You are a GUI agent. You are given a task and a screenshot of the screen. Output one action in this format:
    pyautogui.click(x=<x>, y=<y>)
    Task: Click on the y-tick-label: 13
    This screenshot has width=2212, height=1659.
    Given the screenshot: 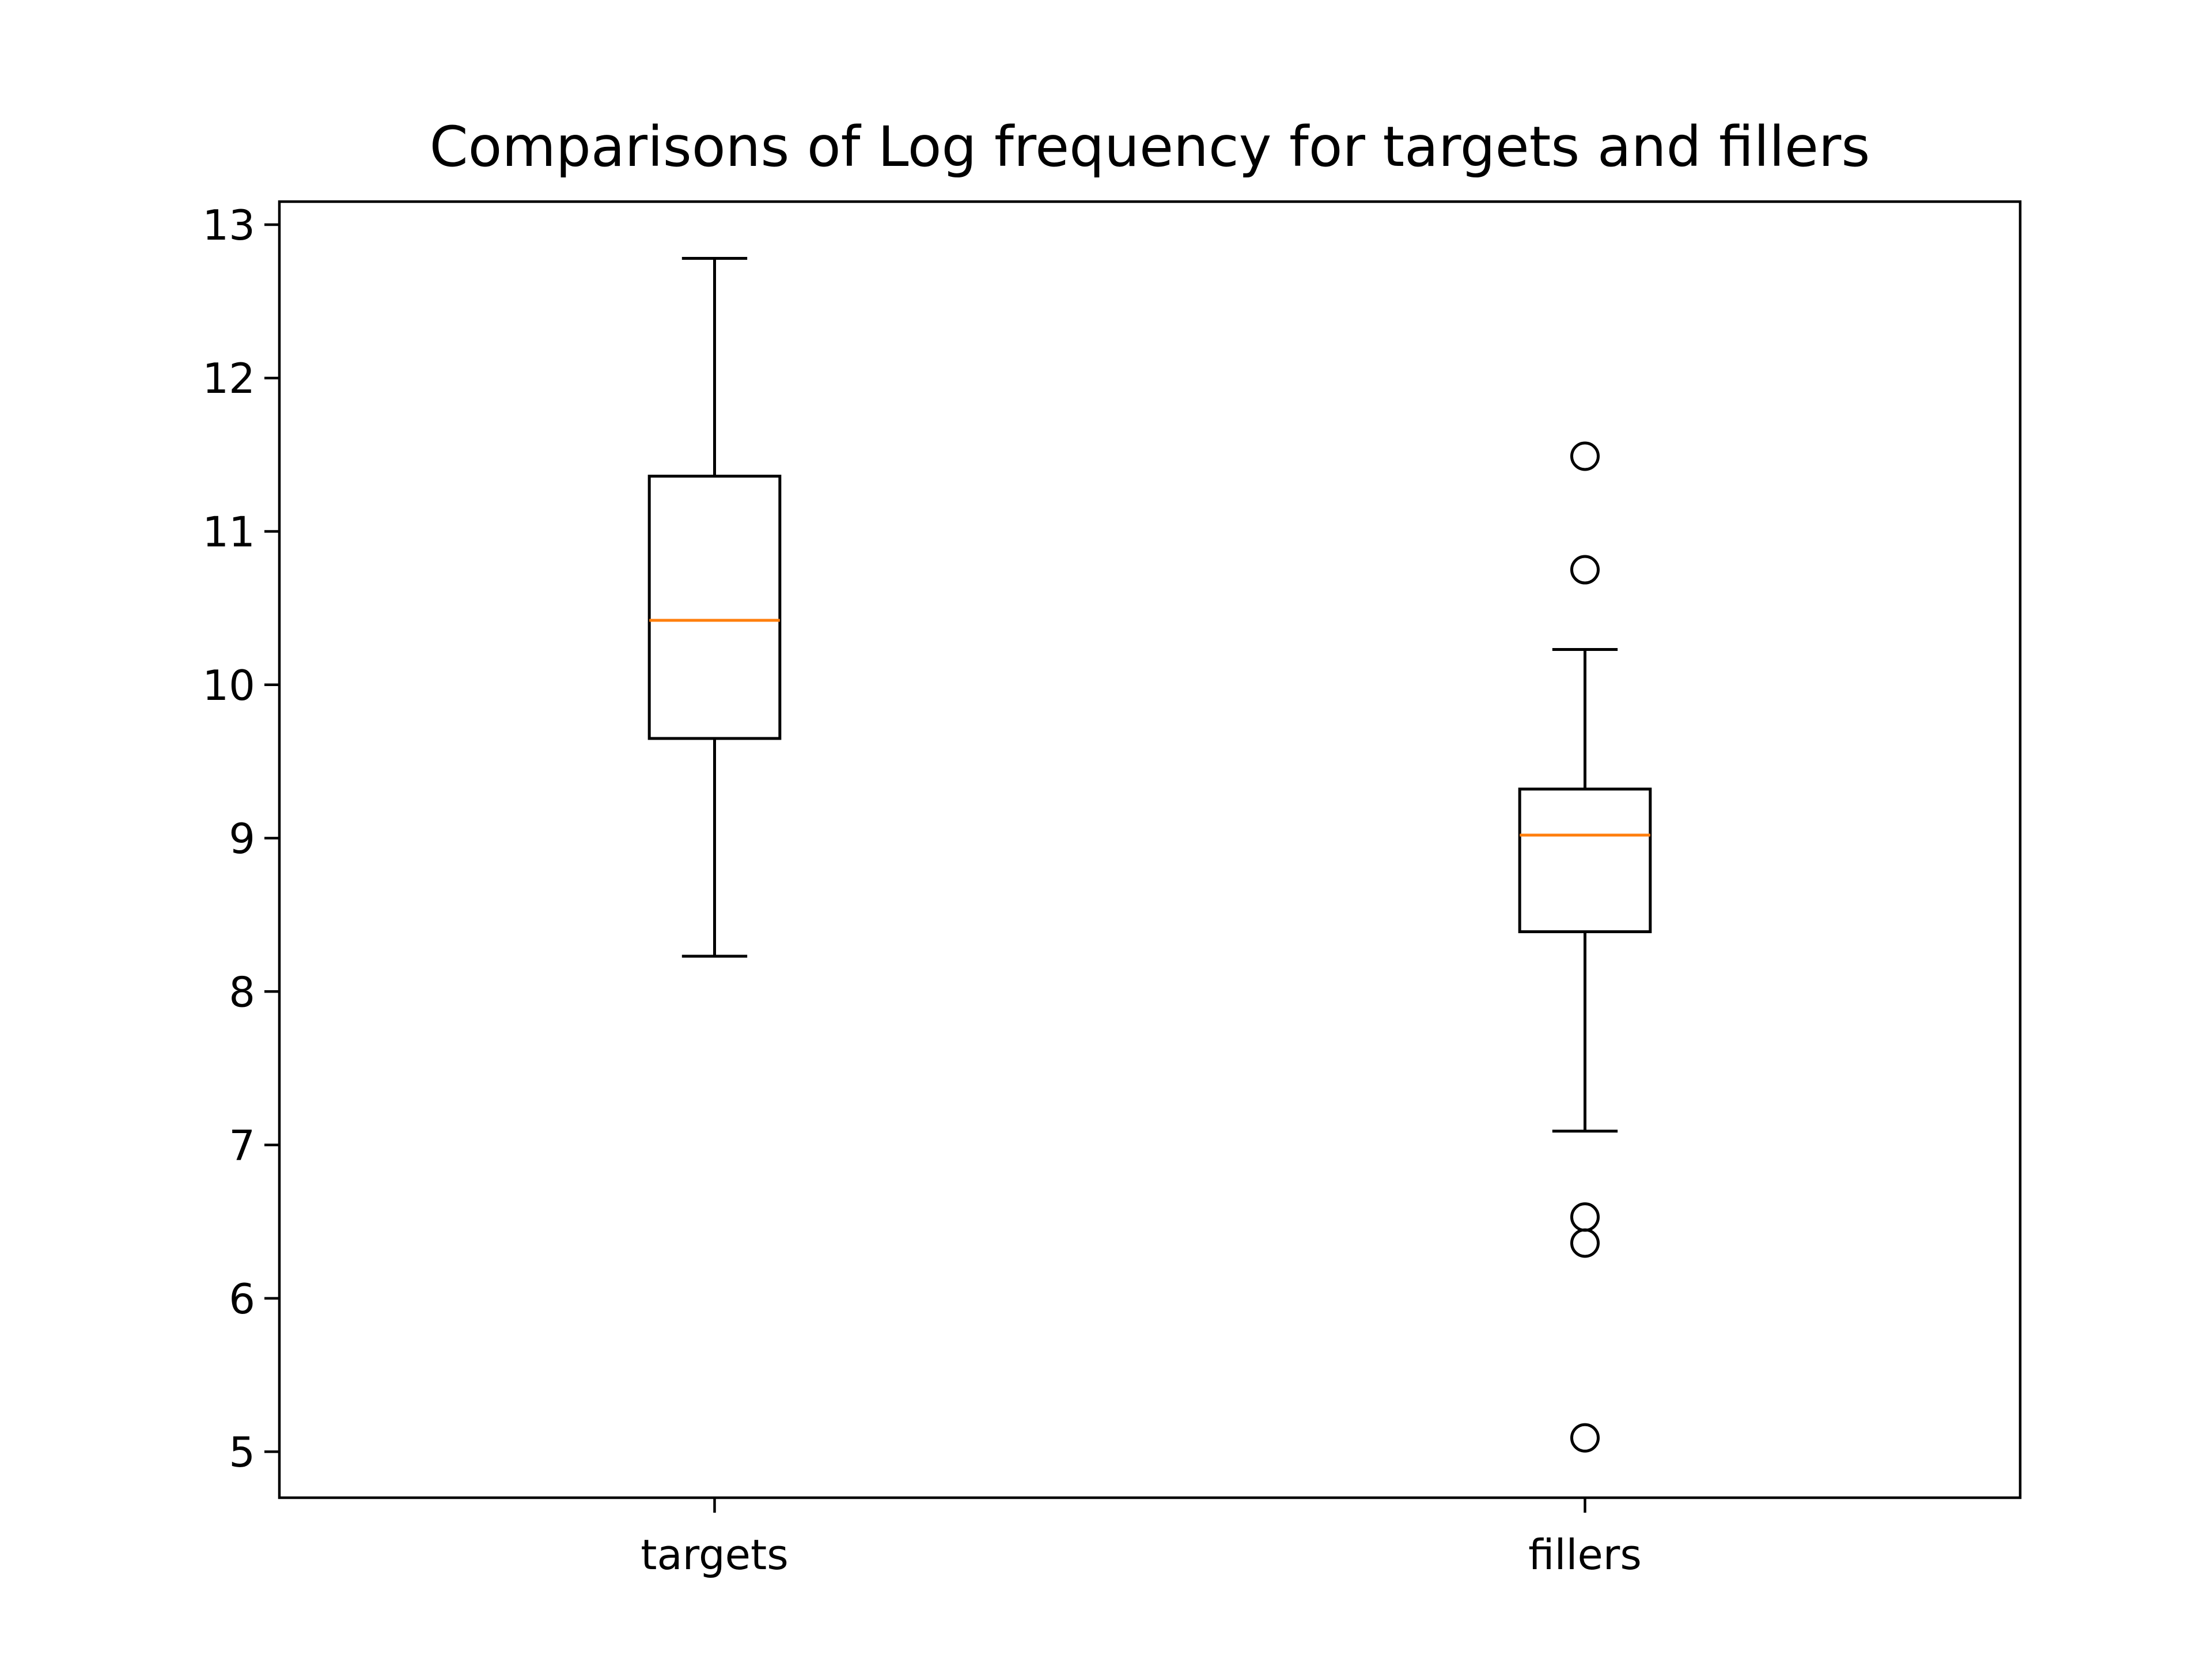 What is the action you would take?
    pyautogui.click(x=228, y=225)
    